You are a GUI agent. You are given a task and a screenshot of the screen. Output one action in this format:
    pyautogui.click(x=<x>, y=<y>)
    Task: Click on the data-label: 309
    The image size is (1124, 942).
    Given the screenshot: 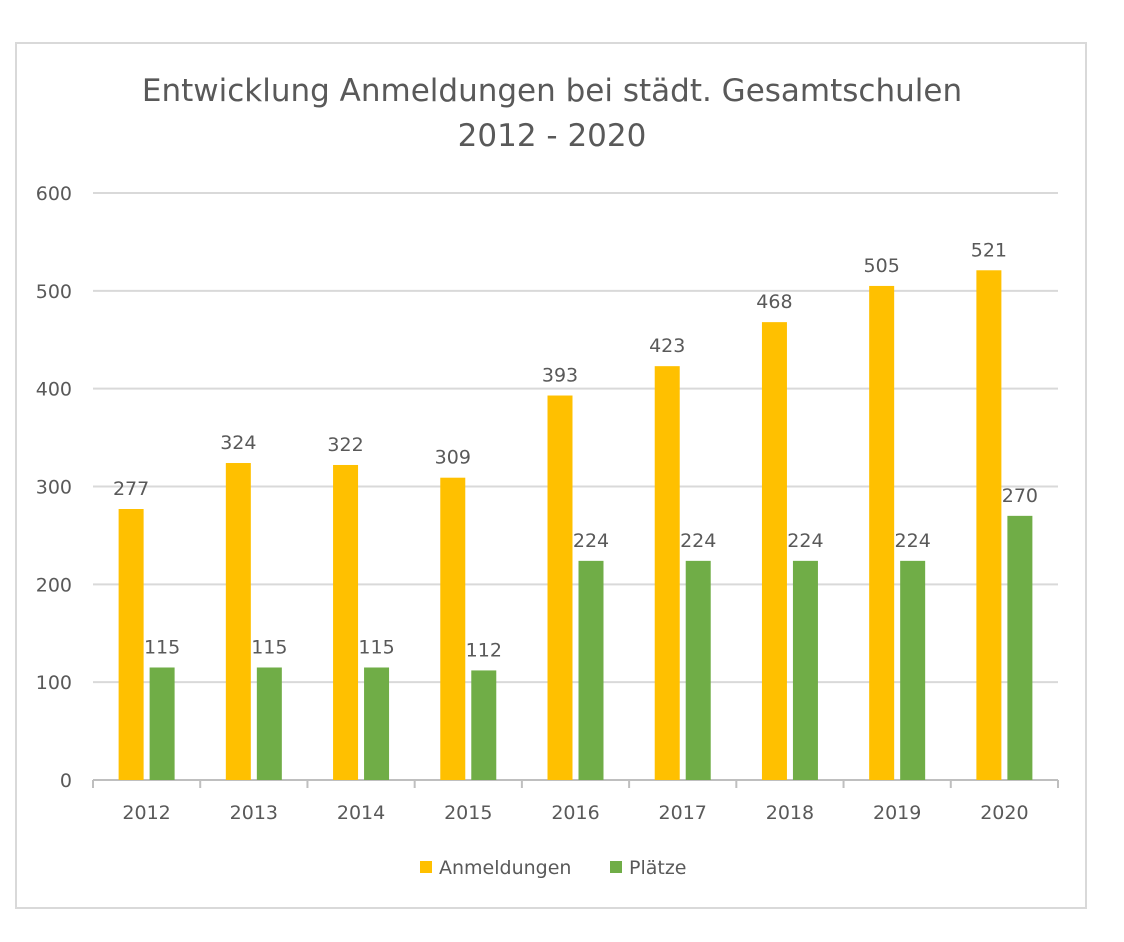 What is the action you would take?
    pyautogui.click(x=453, y=458)
    